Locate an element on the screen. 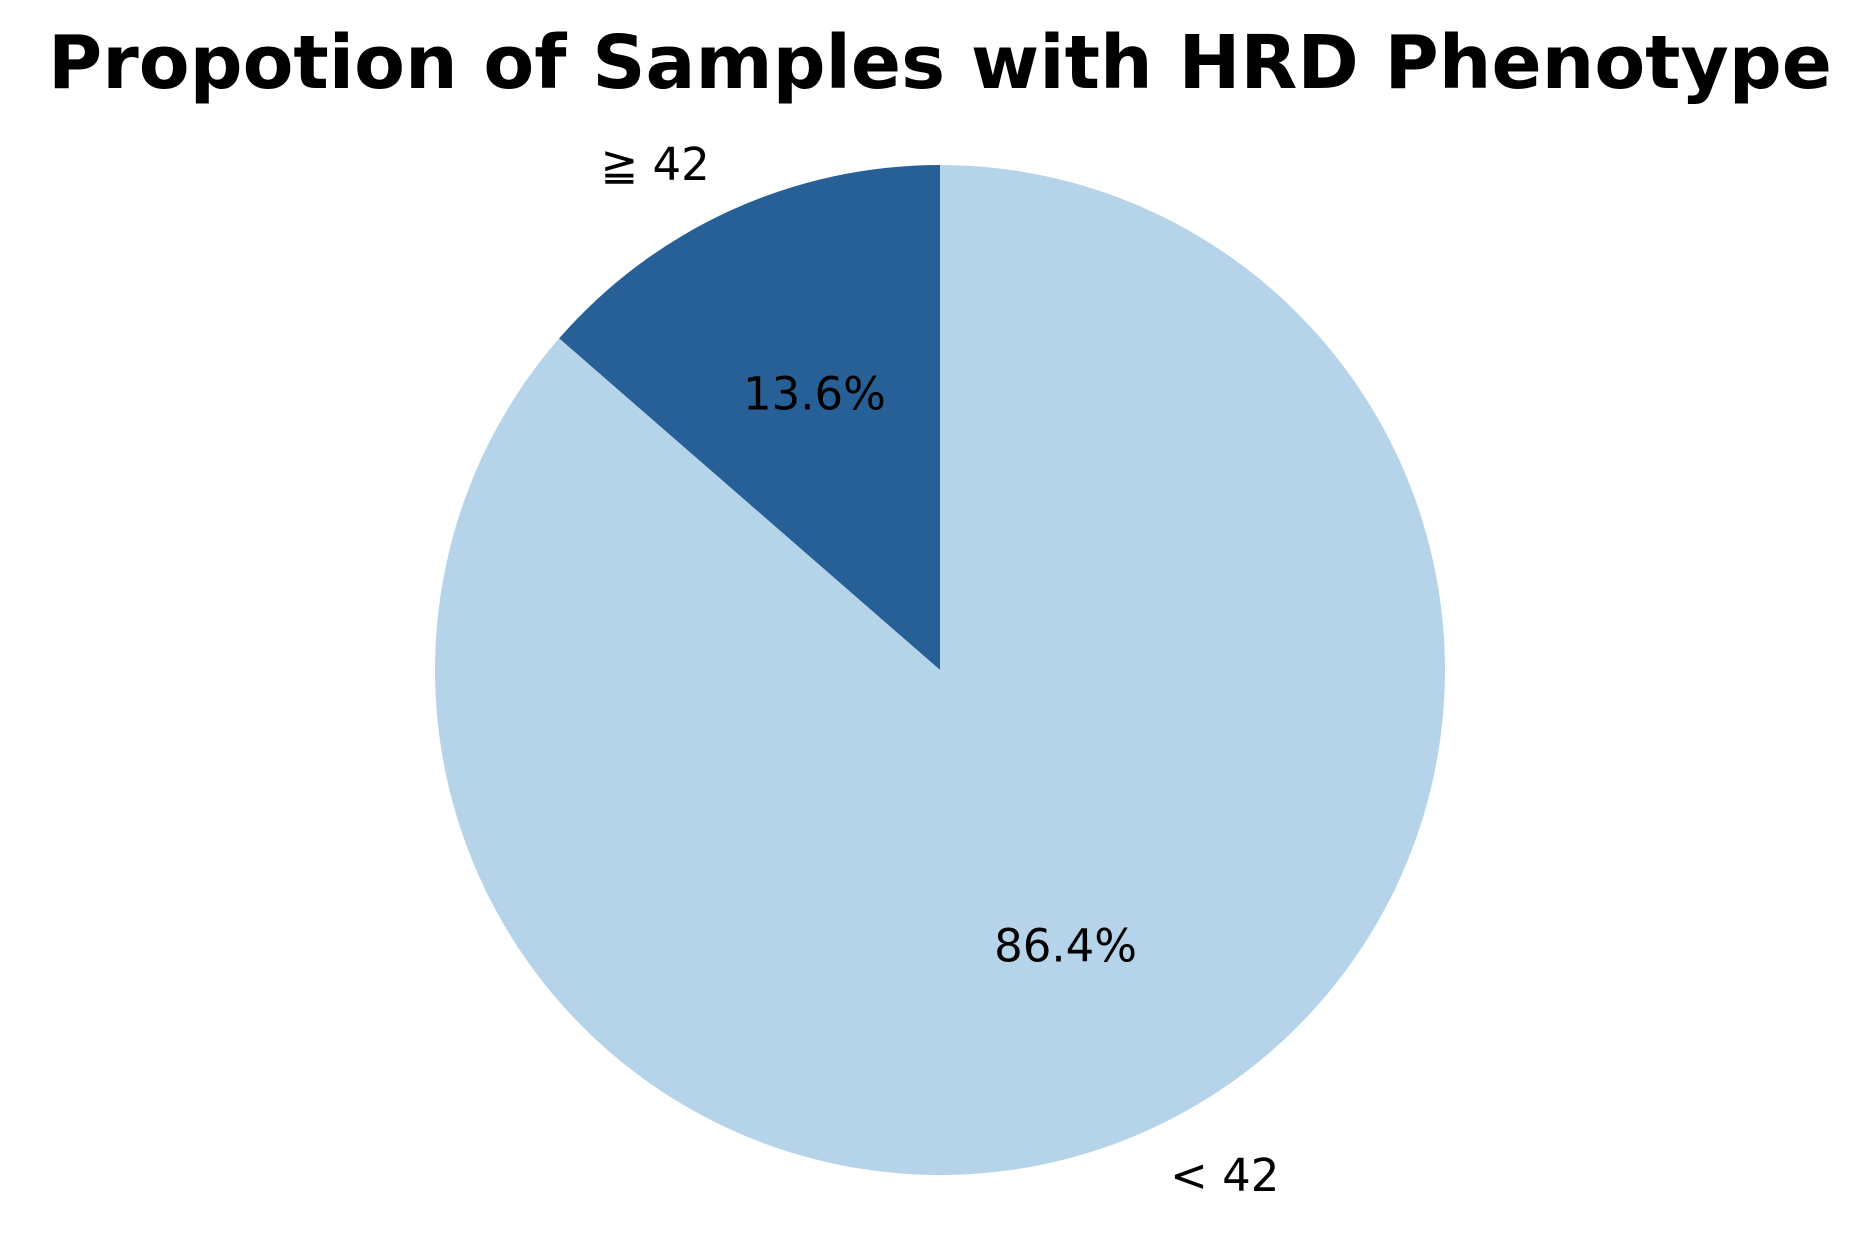 The image size is (1868, 1254). slice-label-0: ≧ 42 is located at coordinates (655, 164).